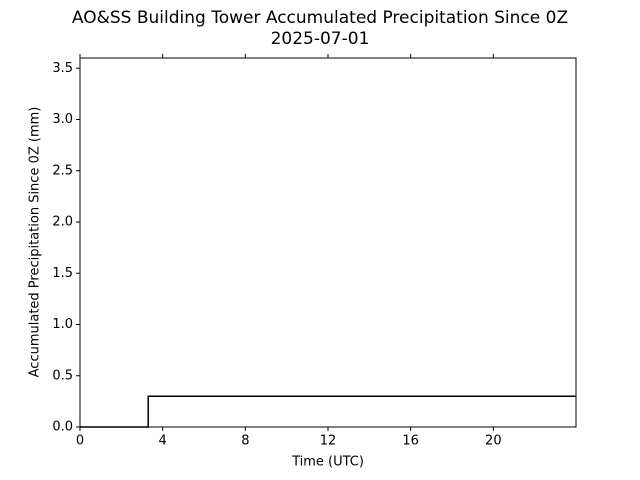 This screenshot has height=480, width=640. Describe the element at coordinates (327, 462) in the screenshot. I see `x-axis-label: Time (UTC)` at that location.